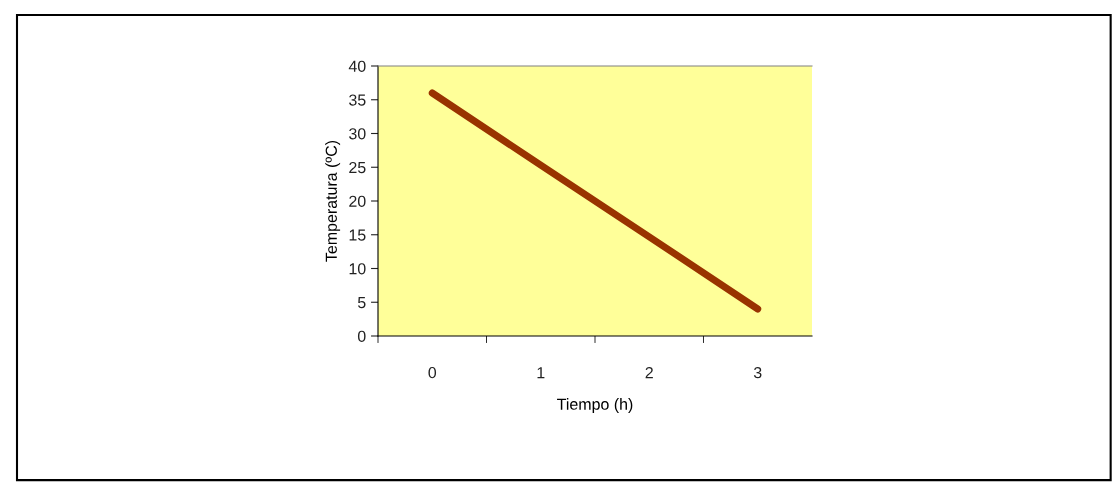 The width and height of the screenshot is (1114, 485). I want to click on y-tick-label: 15, so click(357, 235).